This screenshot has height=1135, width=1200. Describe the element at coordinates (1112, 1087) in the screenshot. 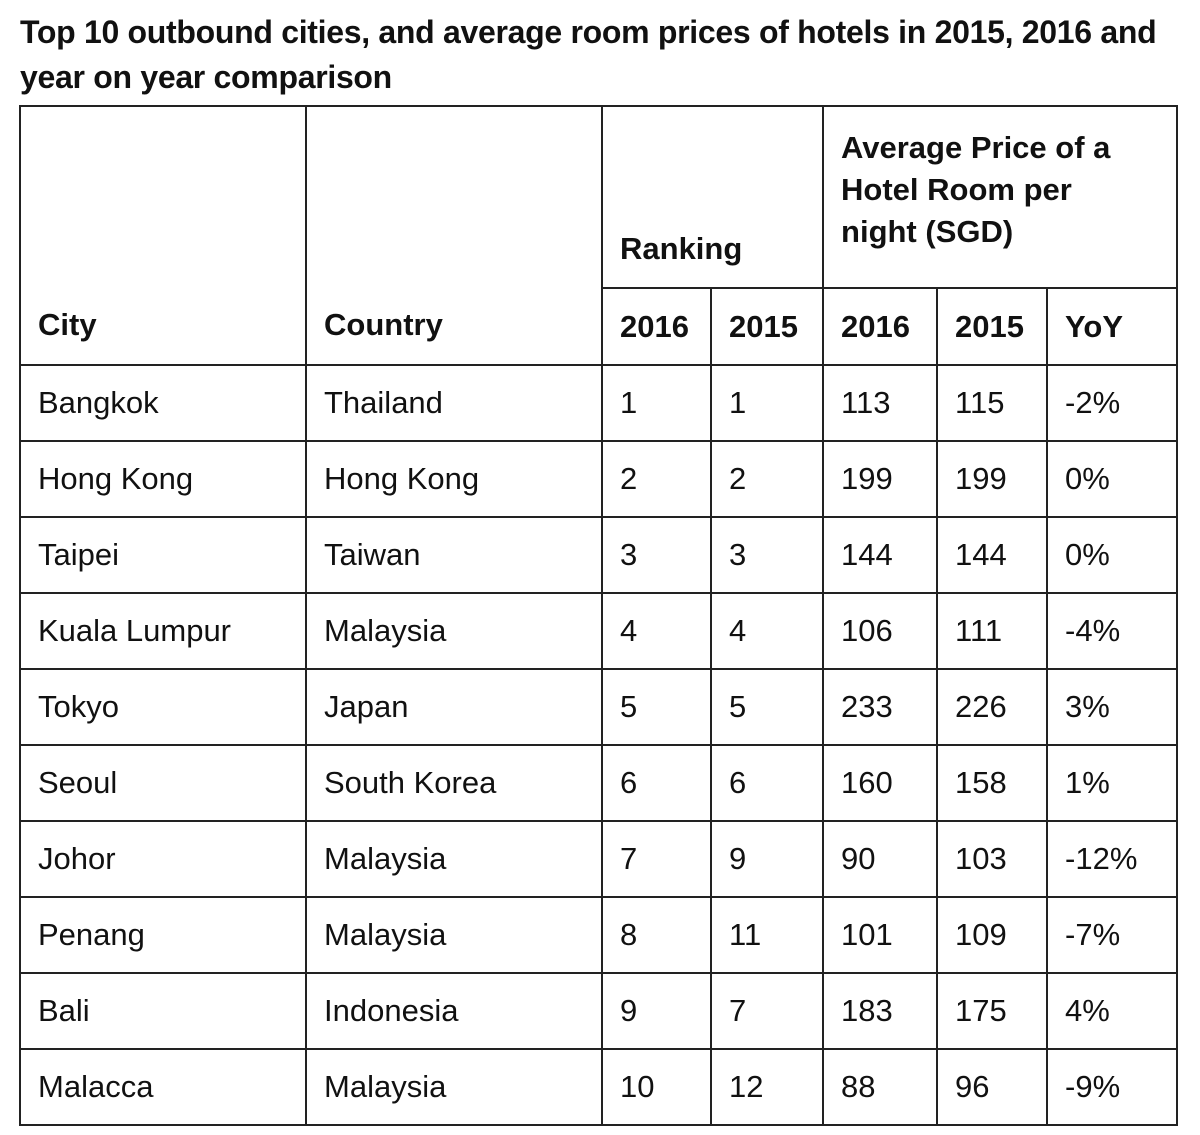

I see `cell-yoy: -9%` at that location.